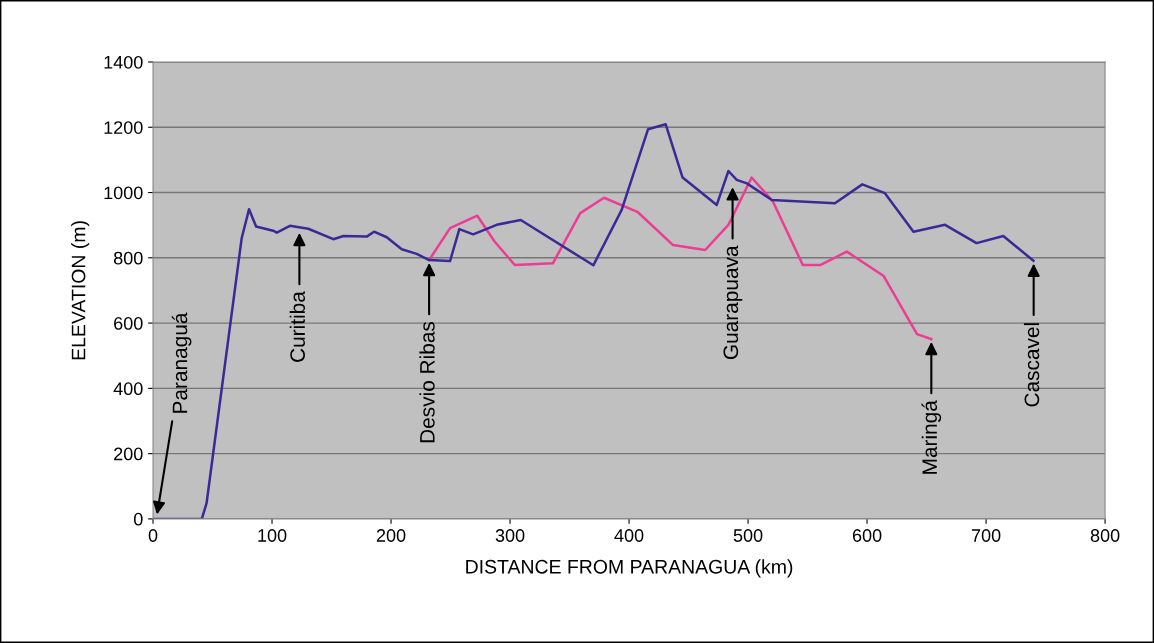 The image size is (1154, 643). I want to click on annotation: Cascavel, so click(1031, 365).